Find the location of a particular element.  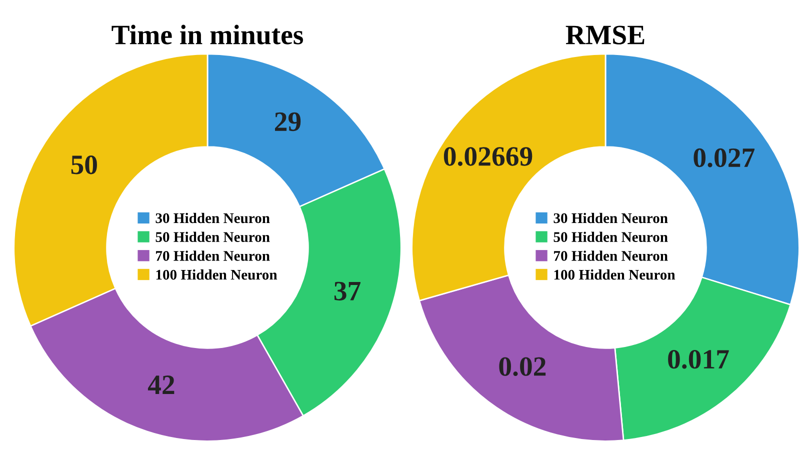

data-label: 50 is located at coordinates (84, 164).